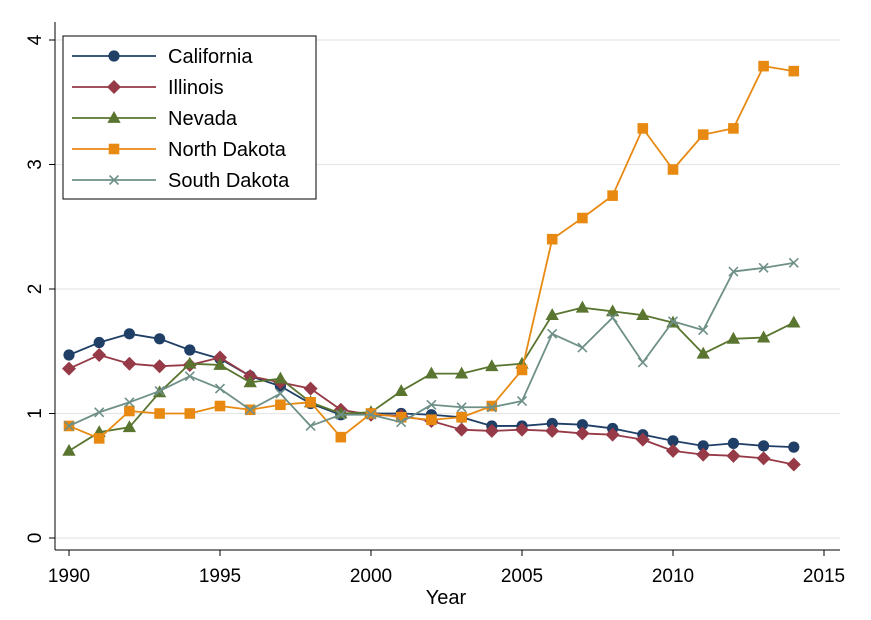 This screenshot has width=871, height=620. Describe the element at coordinates (229, 181) in the screenshot. I see `legend-label: South Dakota` at that location.